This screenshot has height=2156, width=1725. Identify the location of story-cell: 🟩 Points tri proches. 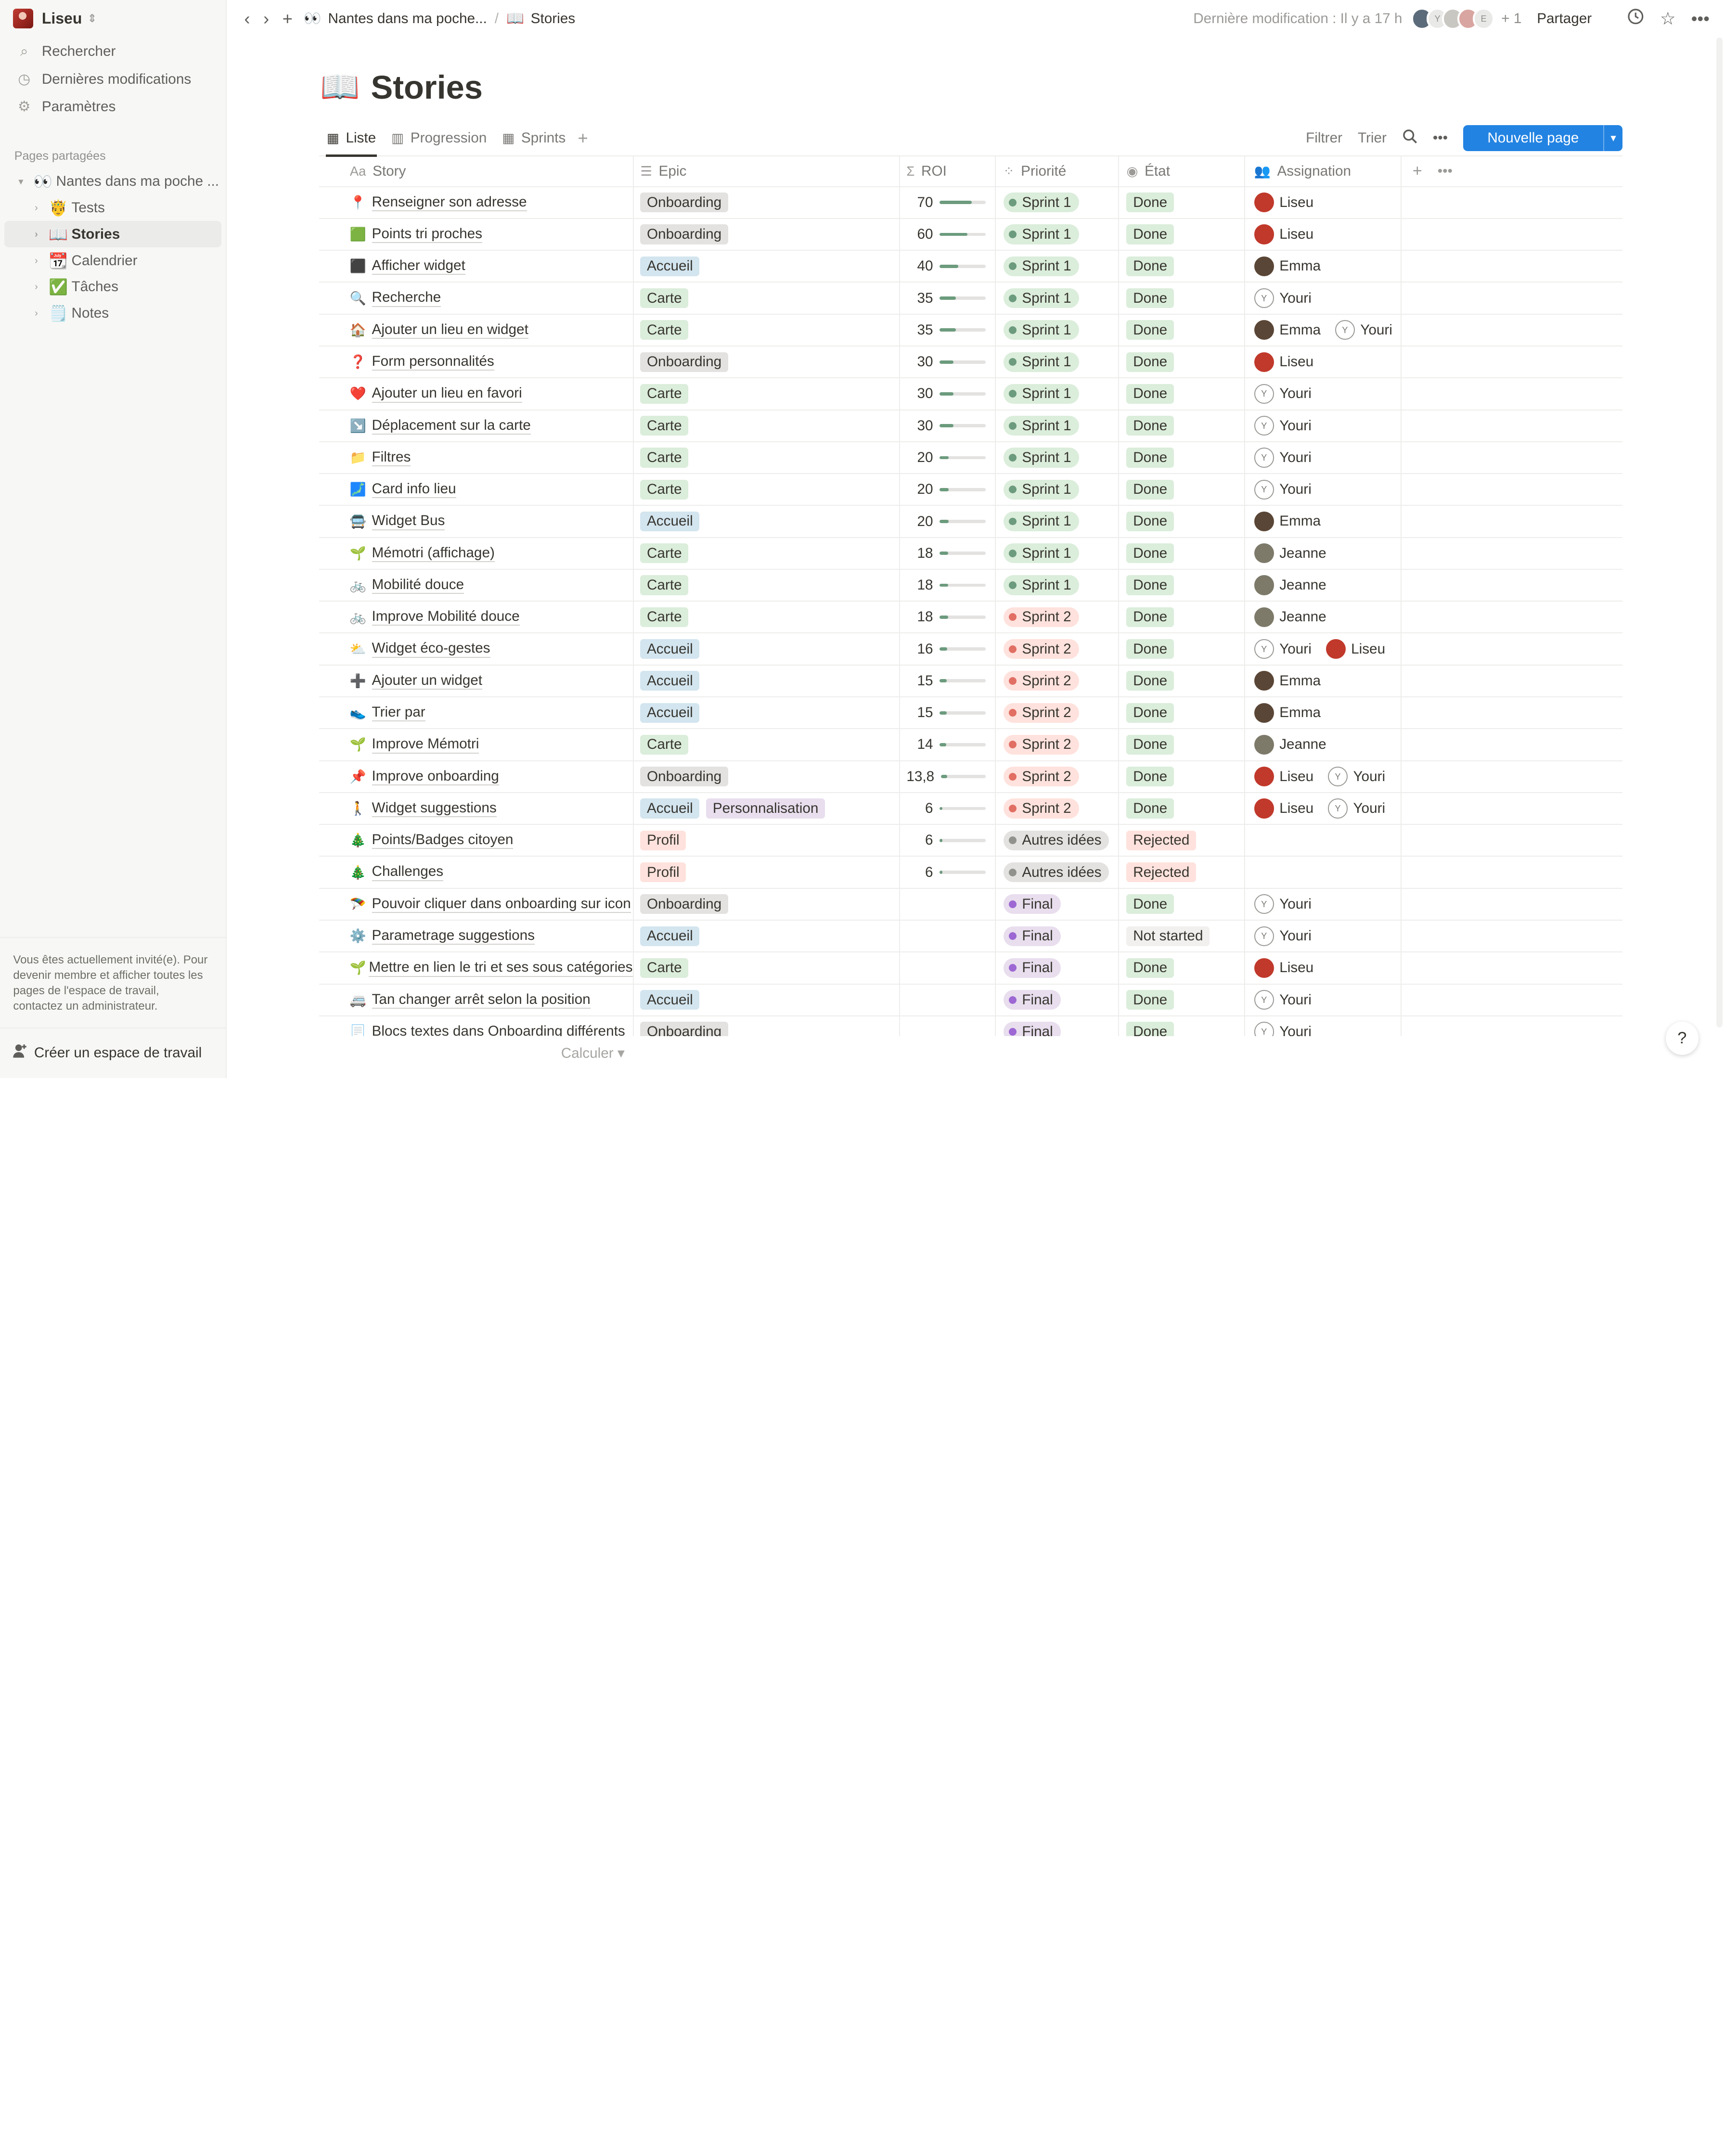
(476, 234).